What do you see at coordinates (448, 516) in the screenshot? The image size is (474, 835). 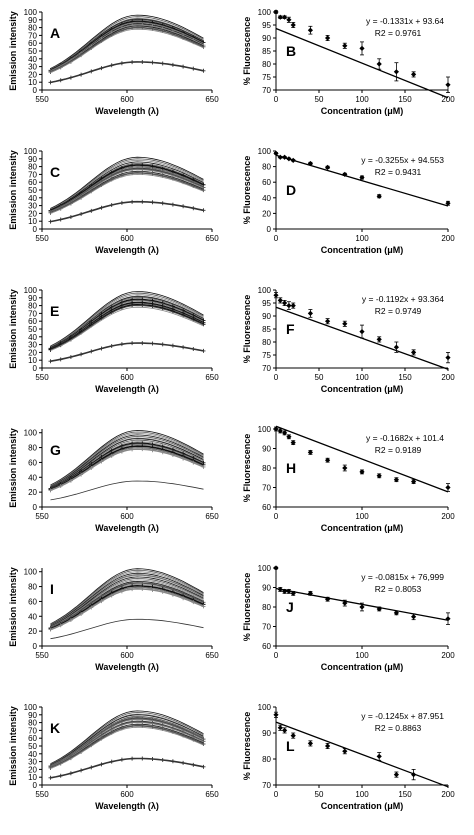 I see `x-tick-label: 200` at bounding box center [448, 516].